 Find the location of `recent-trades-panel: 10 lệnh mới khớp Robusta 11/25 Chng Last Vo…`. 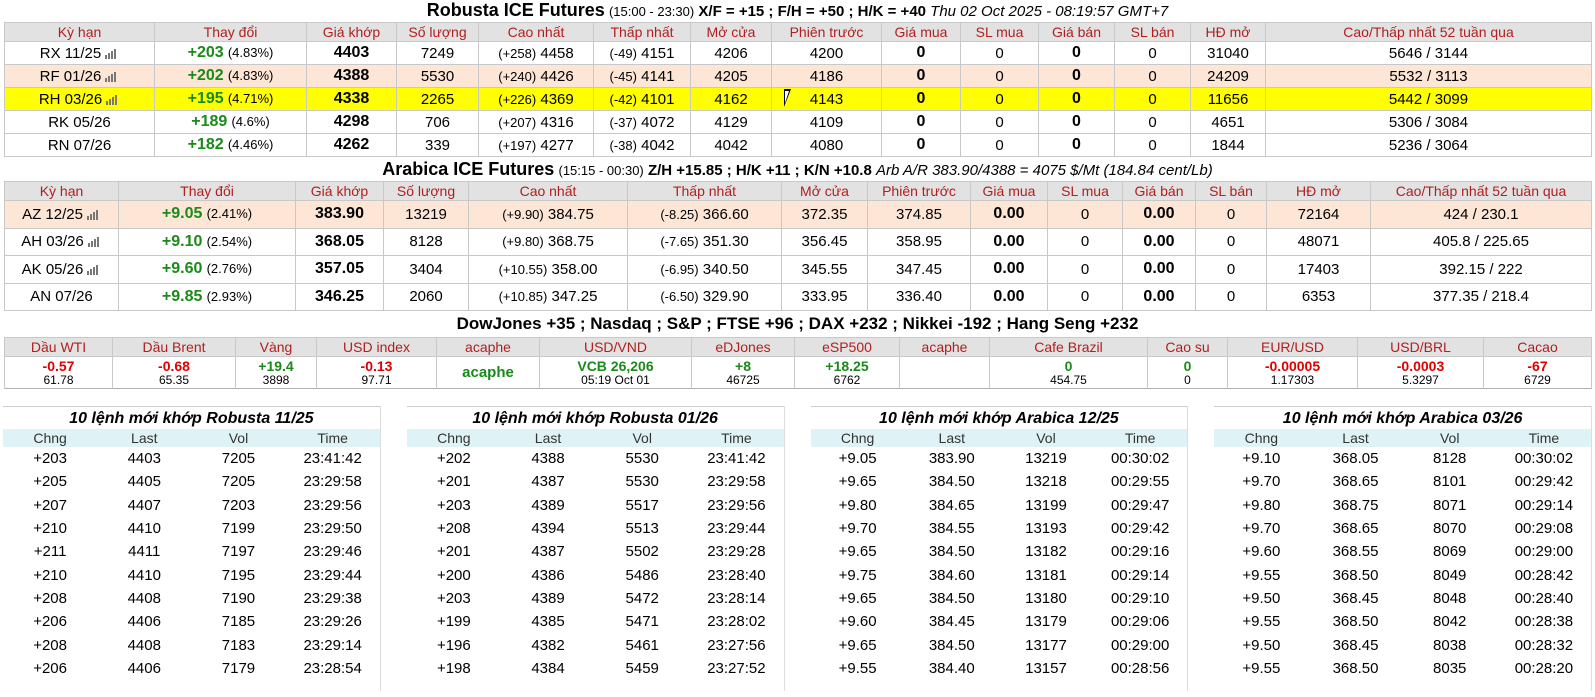

recent-trades-panel: 10 lệnh mới khớp Robusta 11/25 Chng Last Vo… is located at coordinates (192, 548).